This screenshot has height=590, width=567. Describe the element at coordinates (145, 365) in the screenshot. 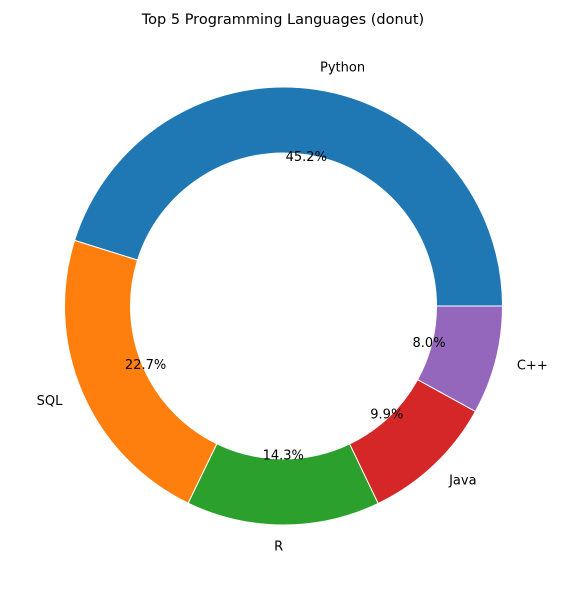

I see `percent-label: 22.7%` at that location.